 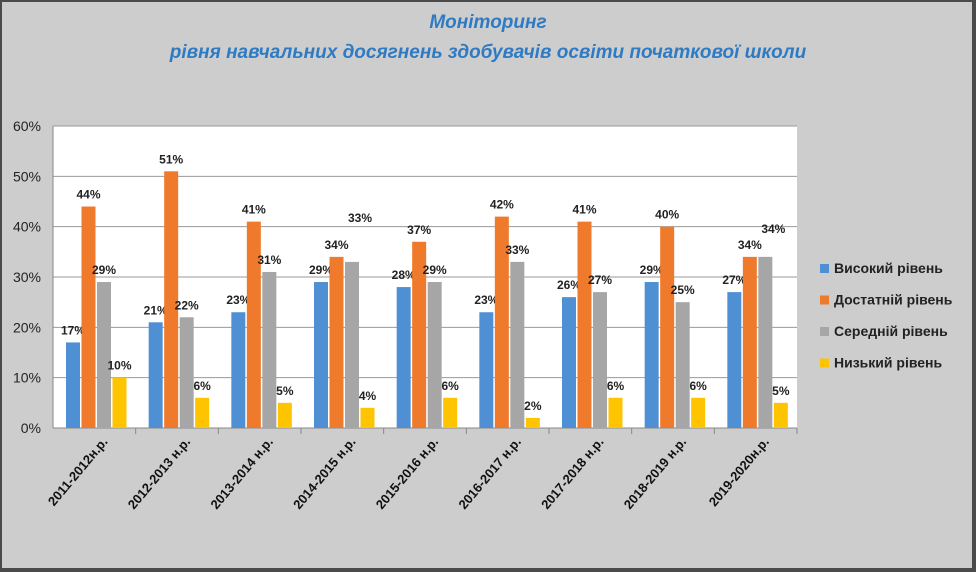 I want to click on data-label: 26%, so click(x=569, y=285).